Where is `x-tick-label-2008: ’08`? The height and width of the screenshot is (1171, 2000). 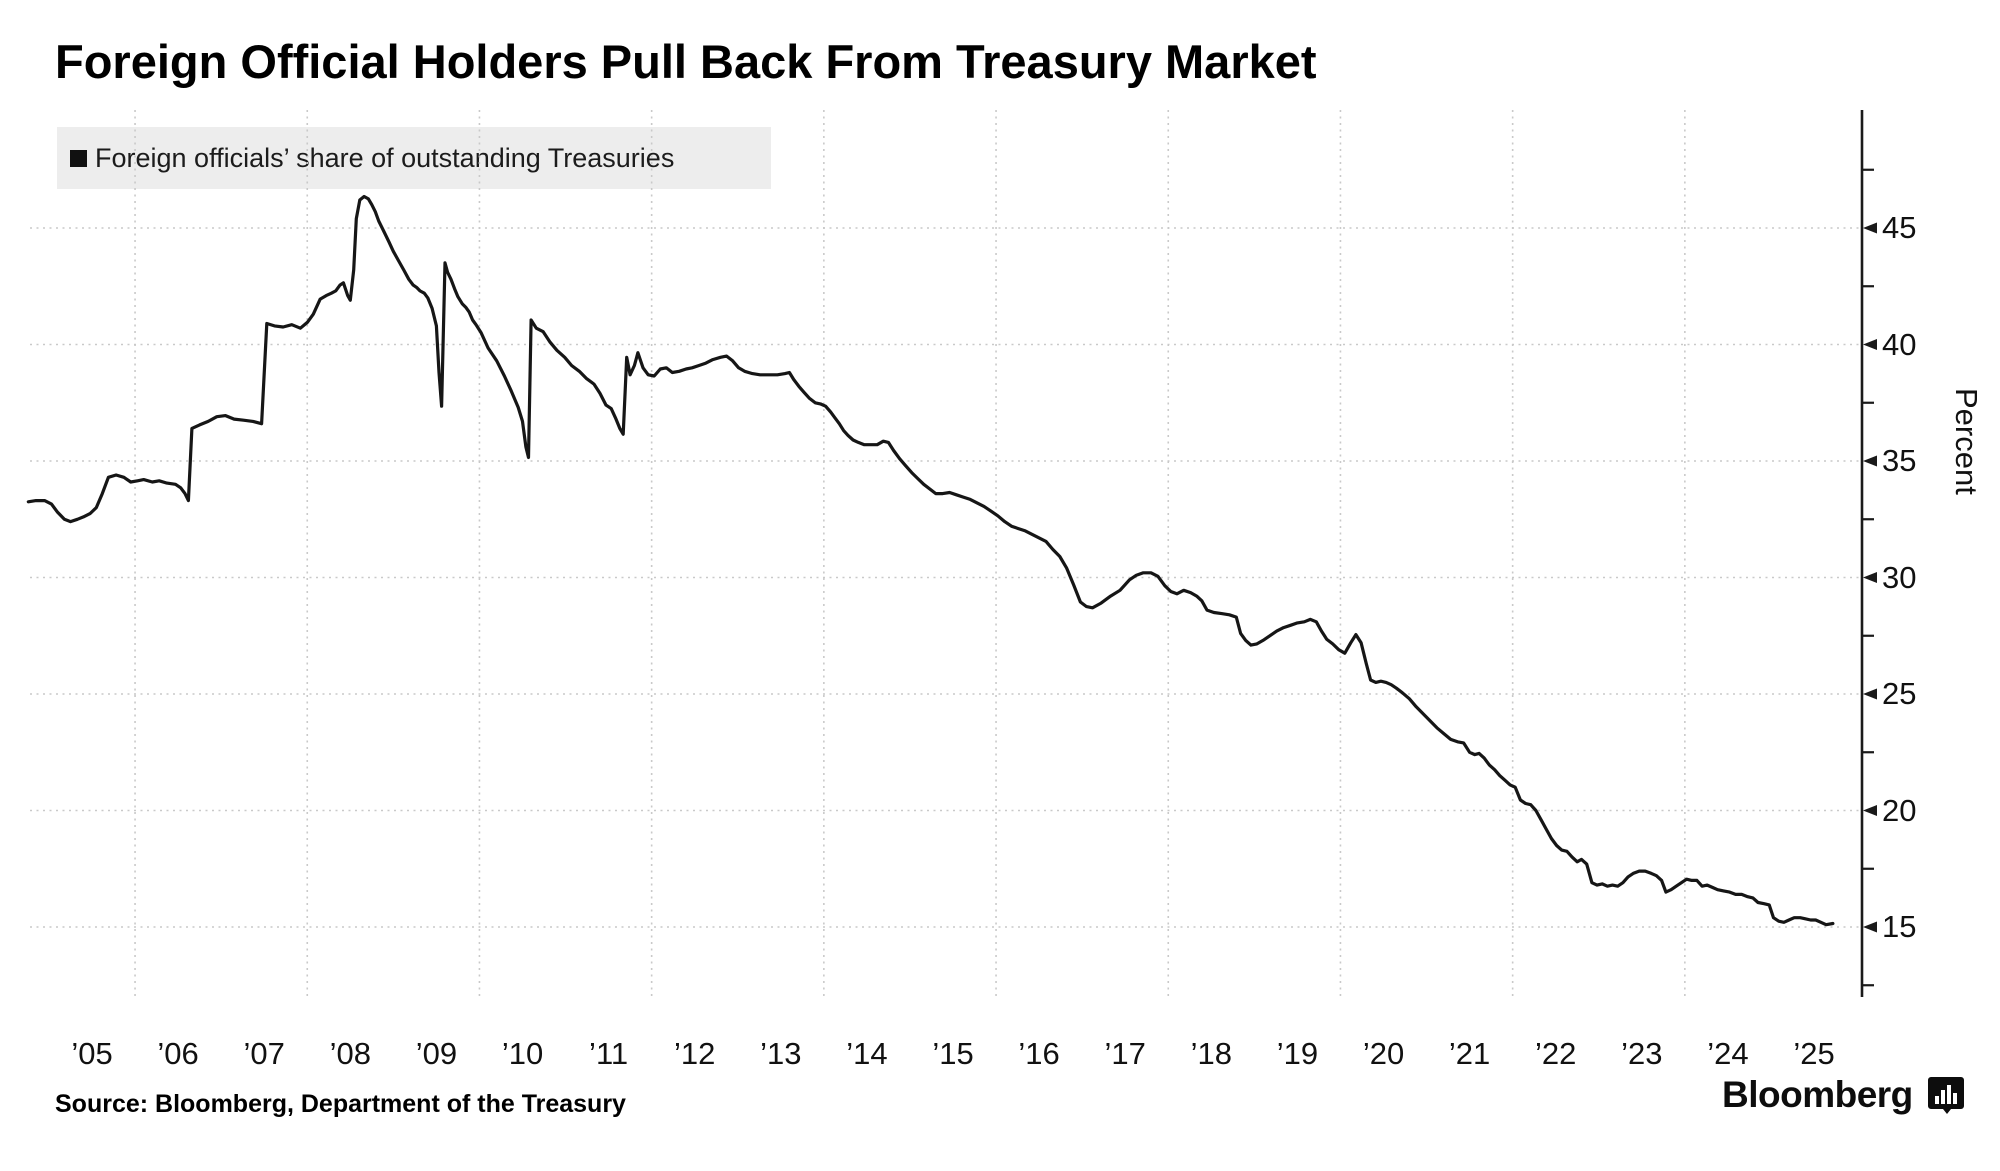 x-tick-label-2008: ’08 is located at coordinates (350, 1053).